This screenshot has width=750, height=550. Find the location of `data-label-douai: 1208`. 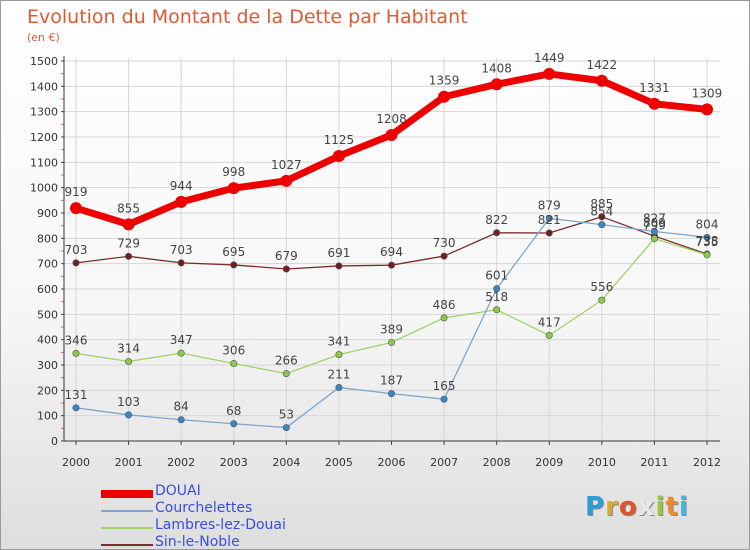

data-label-douai: 1208 is located at coordinates (391, 119).